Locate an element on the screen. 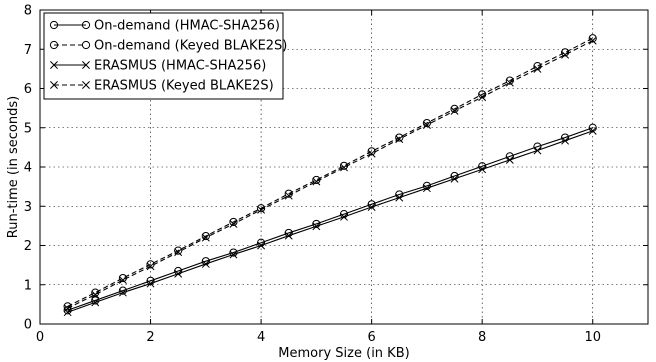  y-tick-label: 4 is located at coordinates (28, 168).